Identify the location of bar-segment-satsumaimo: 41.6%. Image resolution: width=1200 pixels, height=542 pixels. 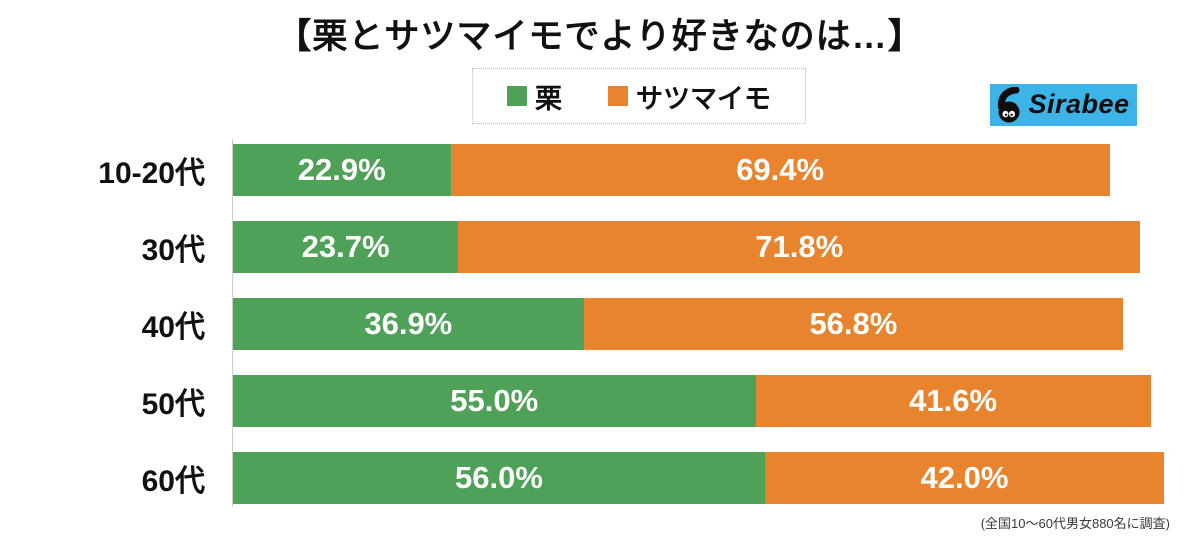
(953, 401).